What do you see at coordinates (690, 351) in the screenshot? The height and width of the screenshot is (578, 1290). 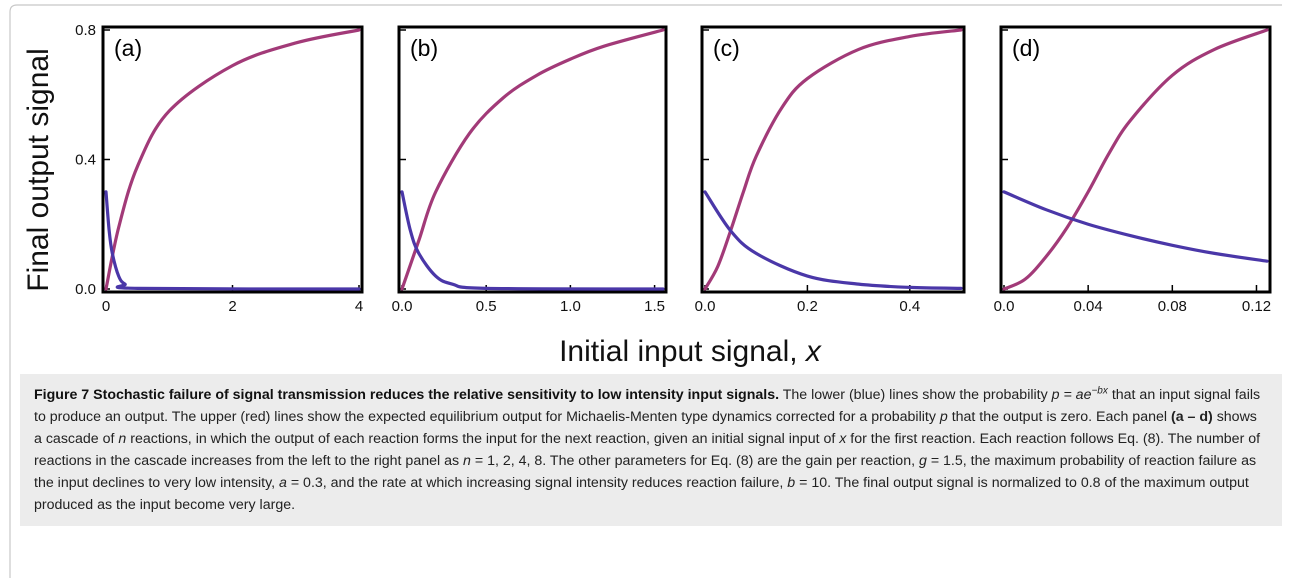 I see `x-axis-label: Initial input signal, x` at bounding box center [690, 351].